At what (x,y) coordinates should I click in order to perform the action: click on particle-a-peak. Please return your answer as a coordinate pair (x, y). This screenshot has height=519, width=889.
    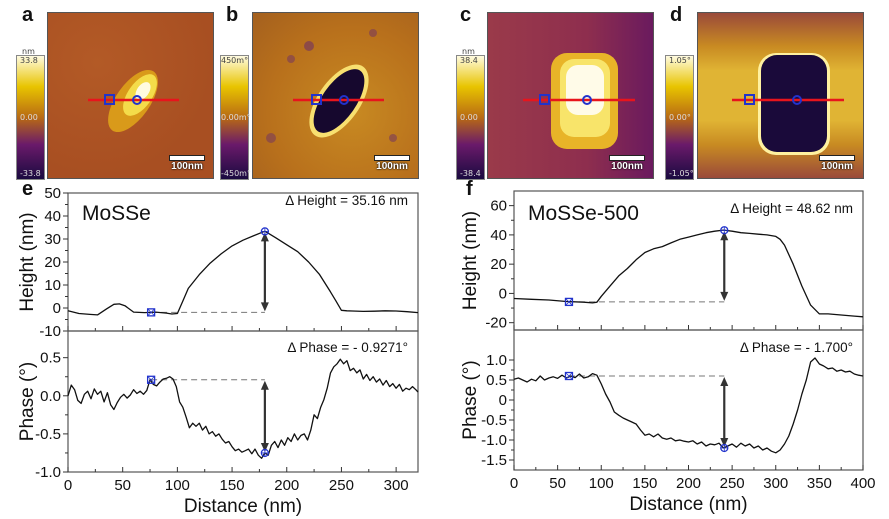
    Looking at the image, I should click on (143, 91).